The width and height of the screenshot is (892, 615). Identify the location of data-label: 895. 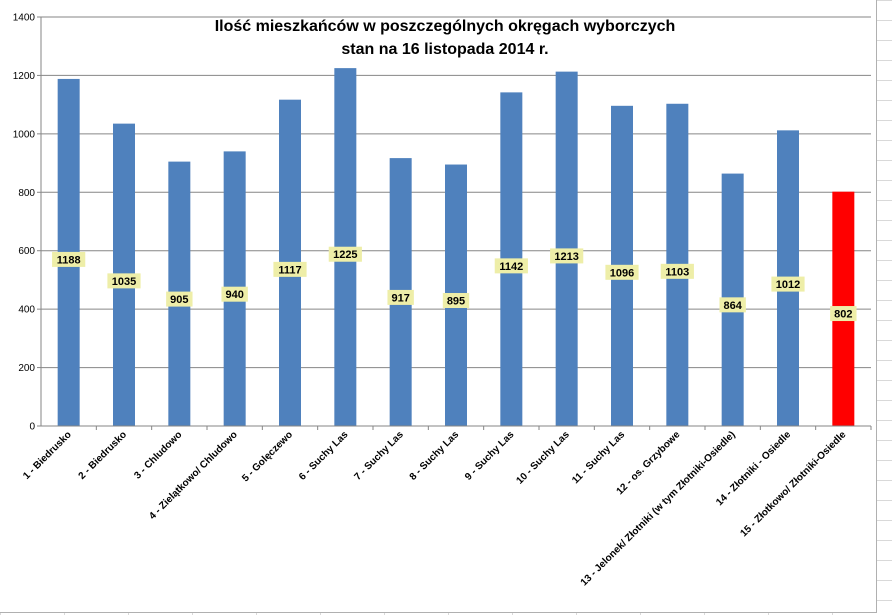
(456, 301).